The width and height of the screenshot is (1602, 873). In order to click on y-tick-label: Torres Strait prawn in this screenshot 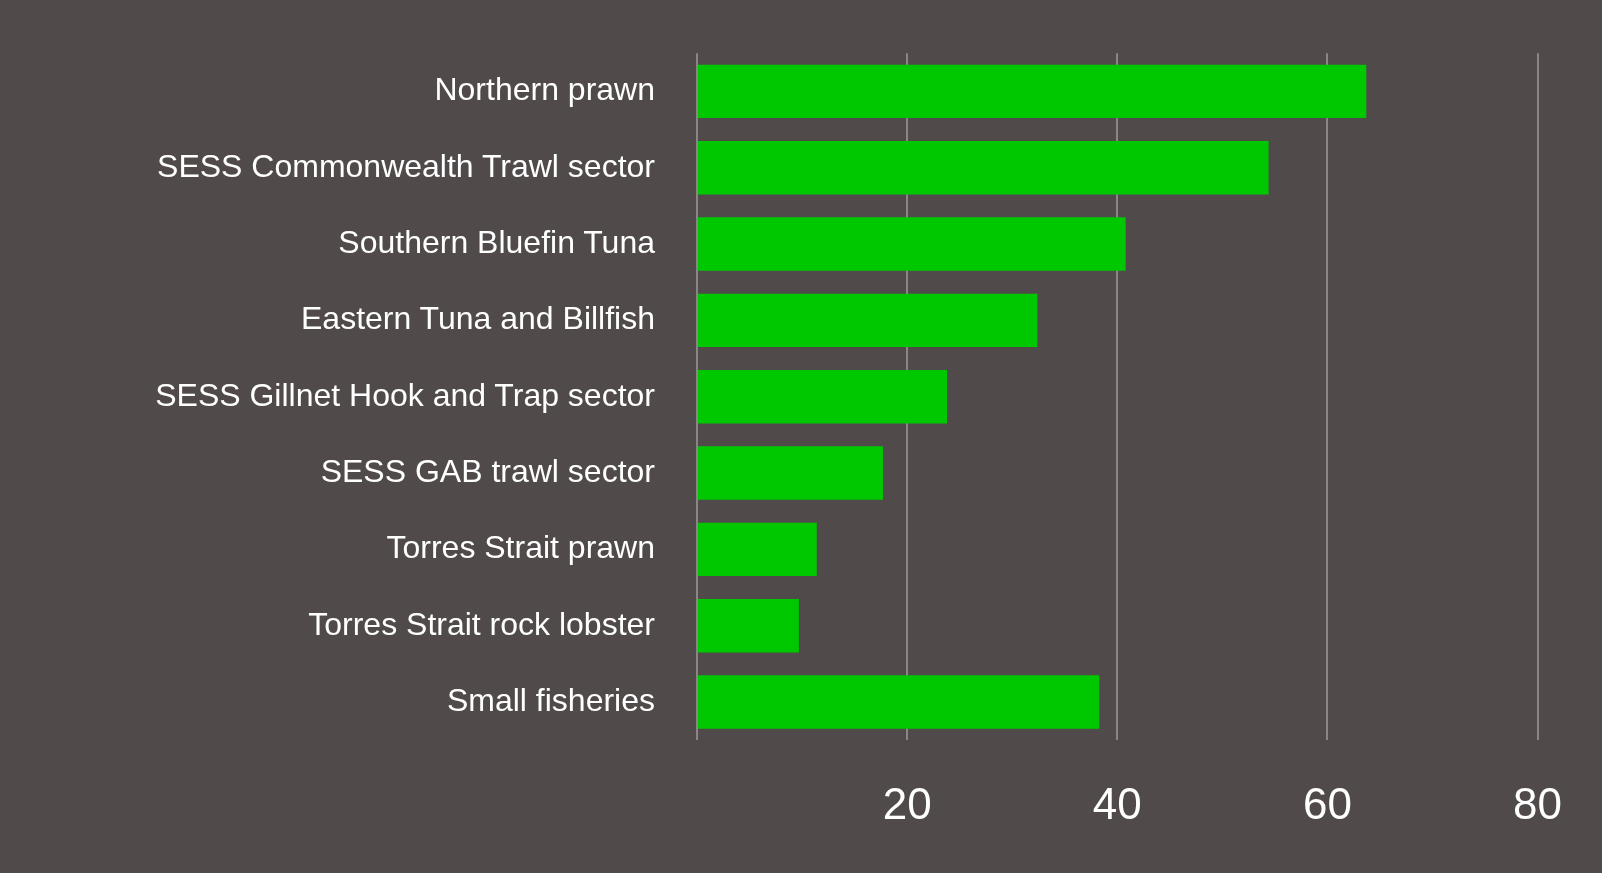, I will do `click(520, 547)`.